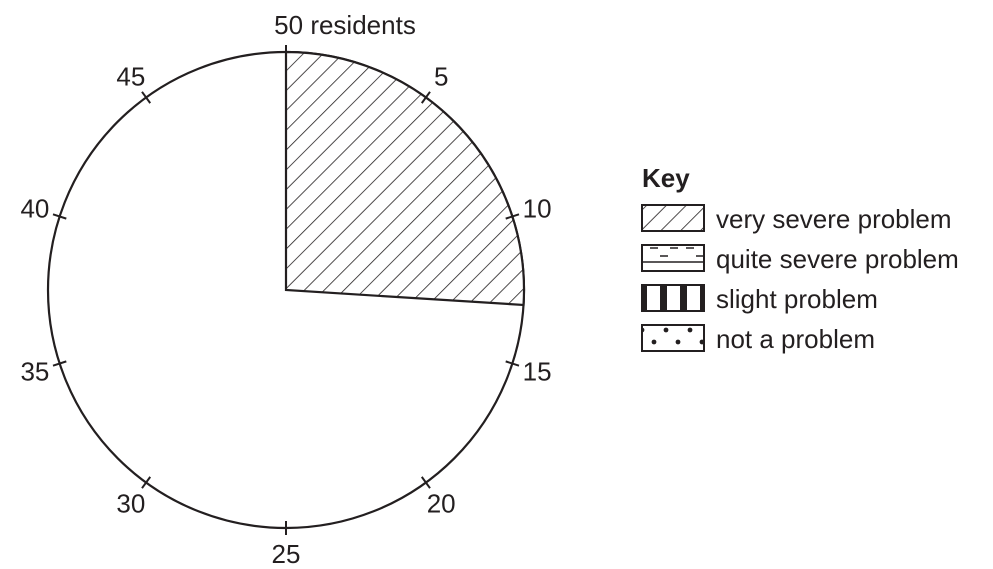  Describe the element at coordinates (537, 208) in the screenshot. I see `scale-label-10: 10` at that location.